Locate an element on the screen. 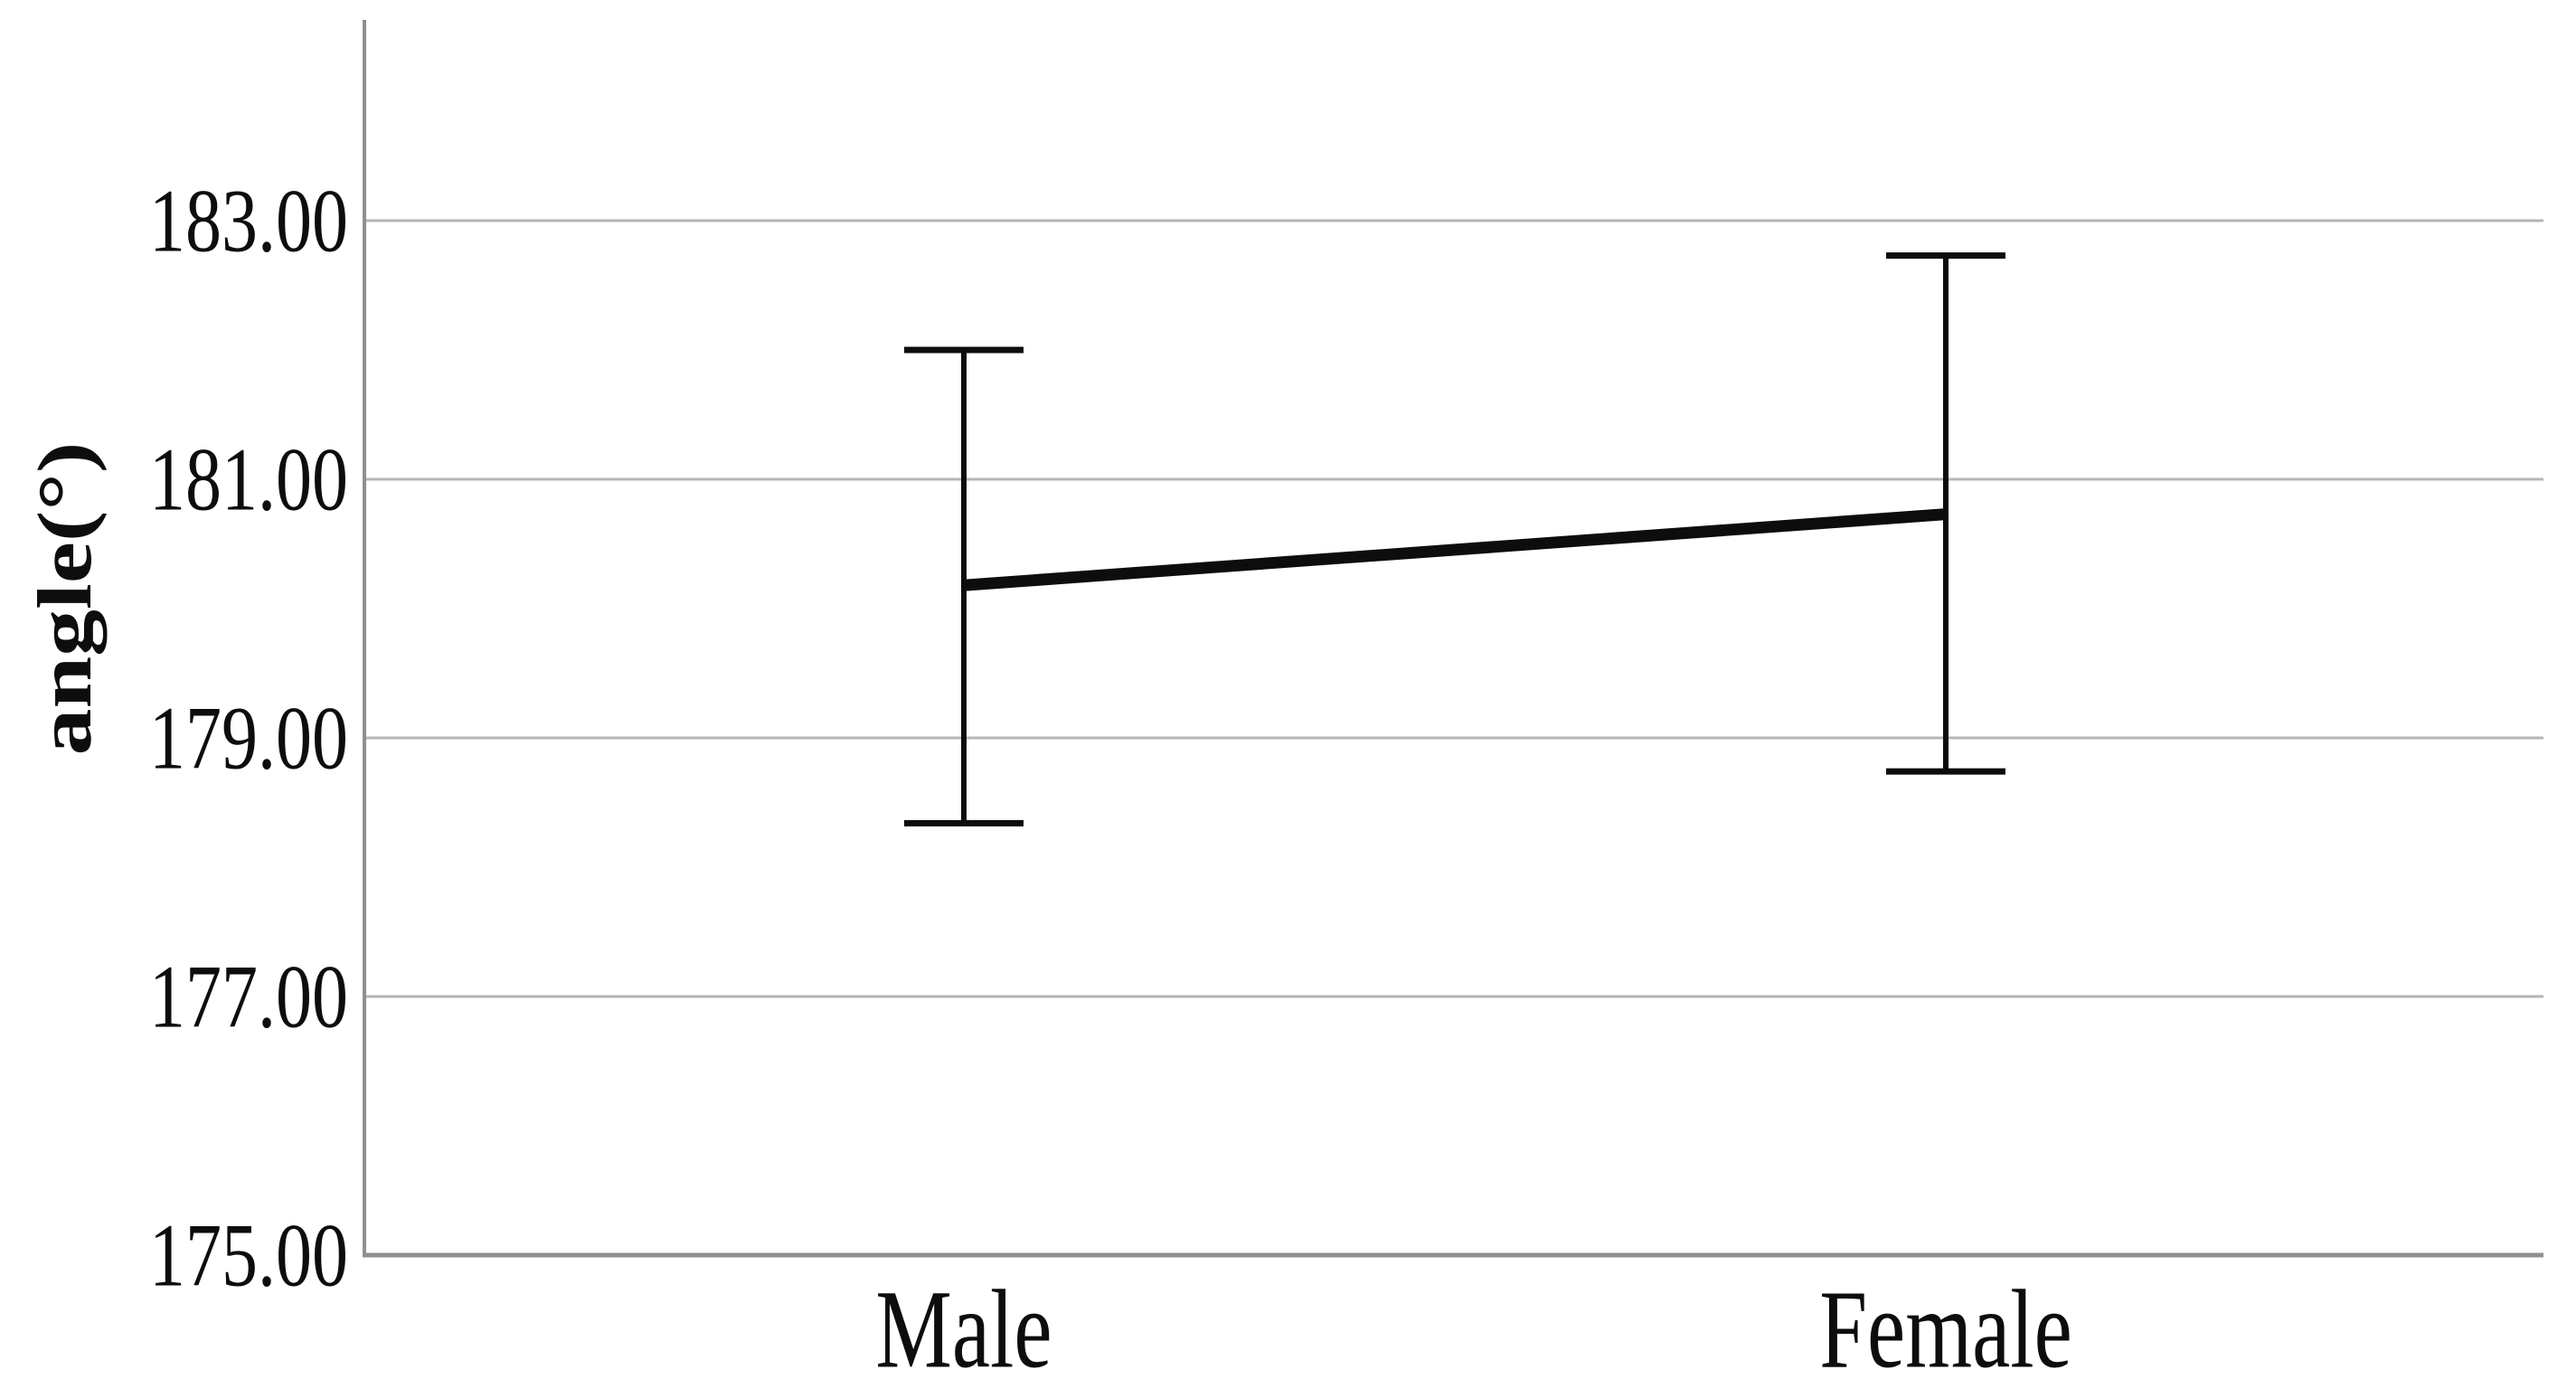 The image size is (2576, 1398). y-tick-label-175: 175.00 is located at coordinates (248, 1255).